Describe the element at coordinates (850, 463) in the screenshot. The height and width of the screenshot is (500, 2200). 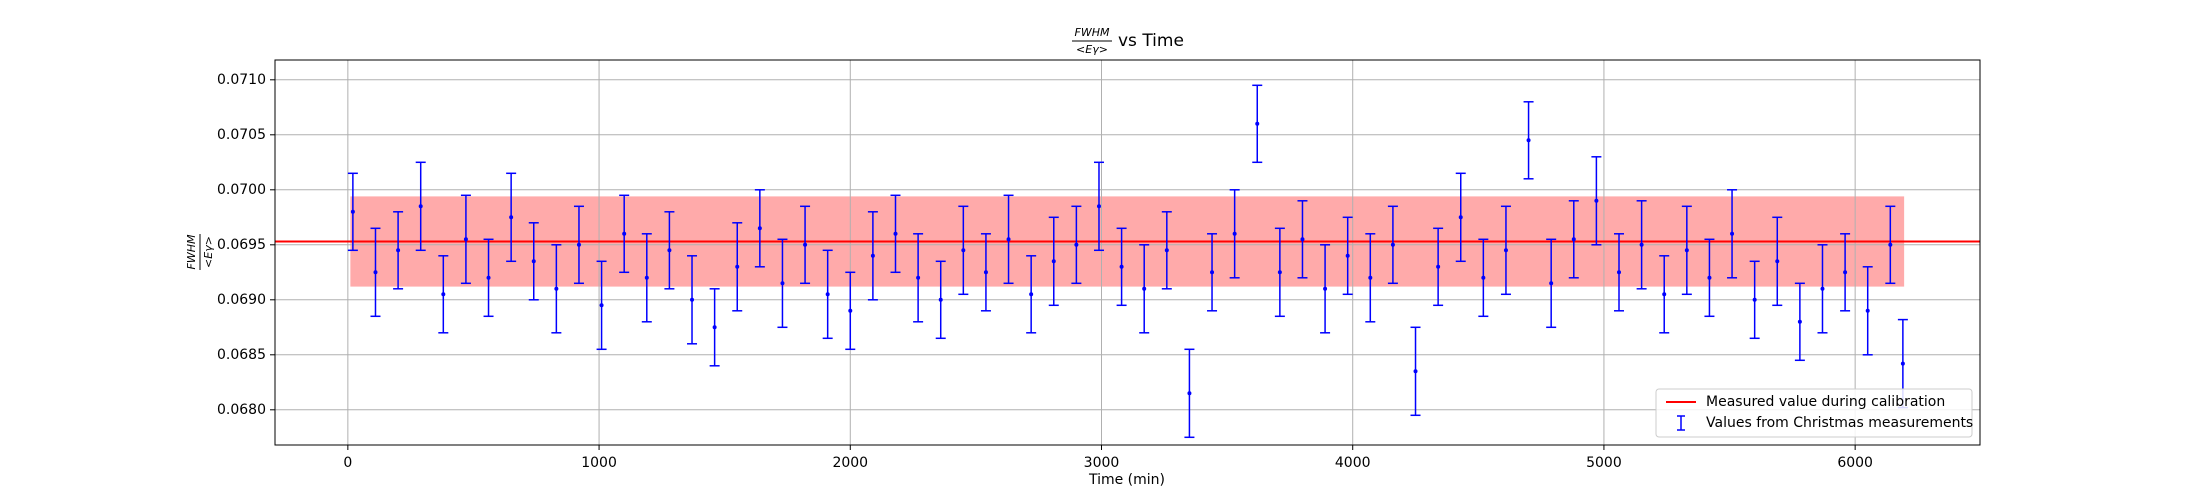
I see `x-tick-label: 2000` at that location.